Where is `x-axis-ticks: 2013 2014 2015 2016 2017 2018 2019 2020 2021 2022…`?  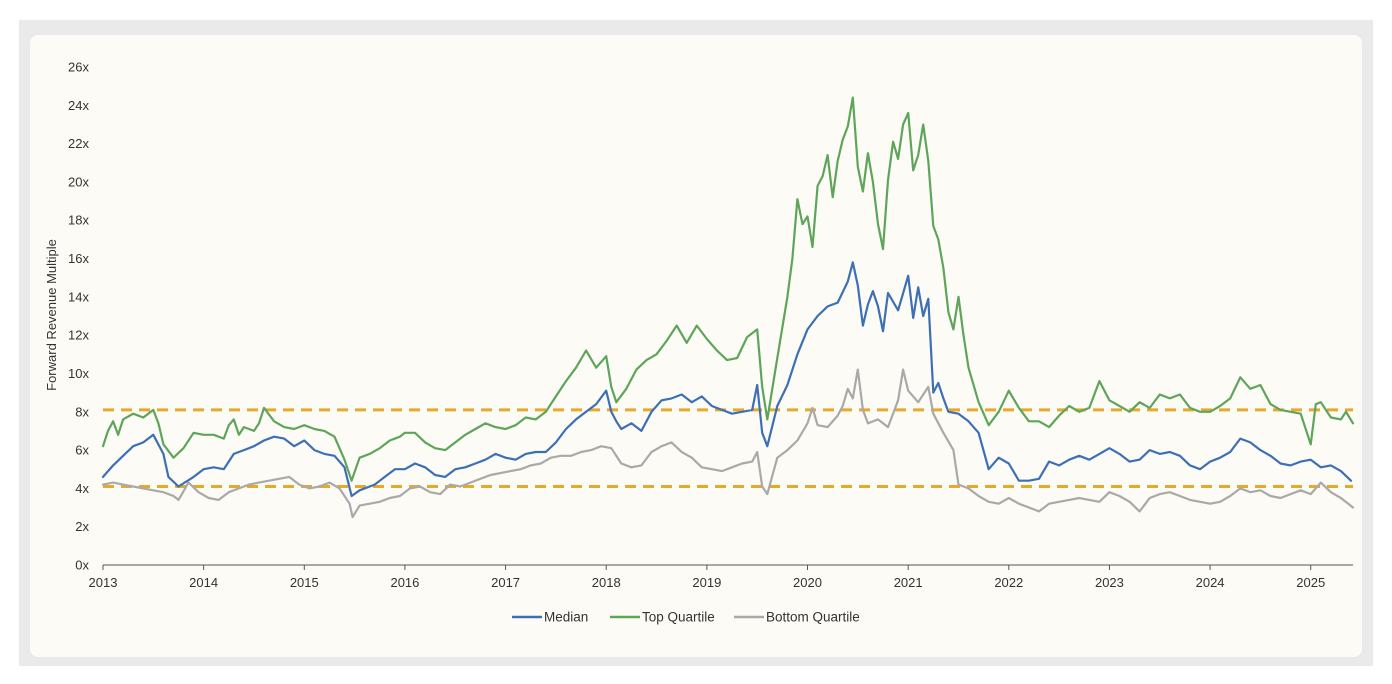
x-axis-ticks: 2013 2014 2015 2016 2017 2018 2019 2020 2021 2022… is located at coordinates (707, 577).